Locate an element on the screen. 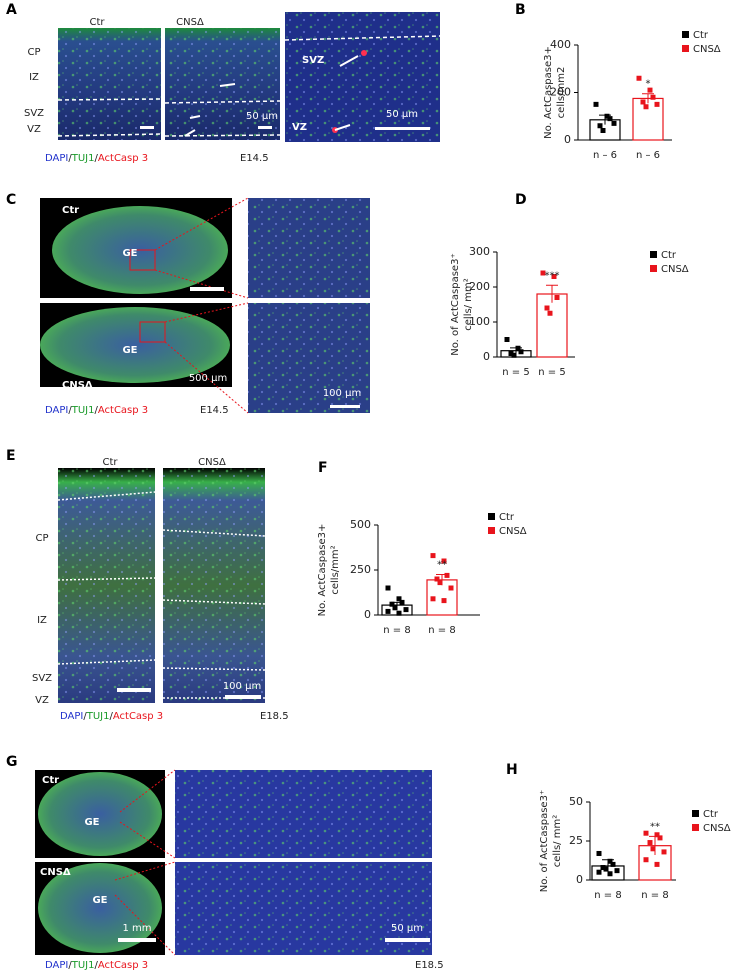 Image resolution: width=740 pixels, height=973 pixels. layer-label: IZ is located at coordinates (42, 620).